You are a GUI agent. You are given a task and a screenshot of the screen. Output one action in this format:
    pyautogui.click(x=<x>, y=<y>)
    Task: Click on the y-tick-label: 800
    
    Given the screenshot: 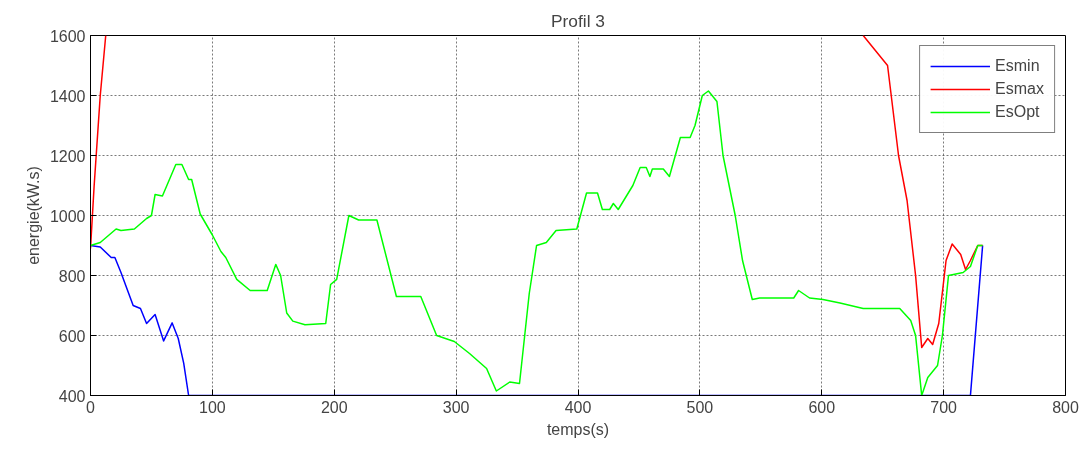 What is the action you would take?
    pyautogui.click(x=72, y=276)
    